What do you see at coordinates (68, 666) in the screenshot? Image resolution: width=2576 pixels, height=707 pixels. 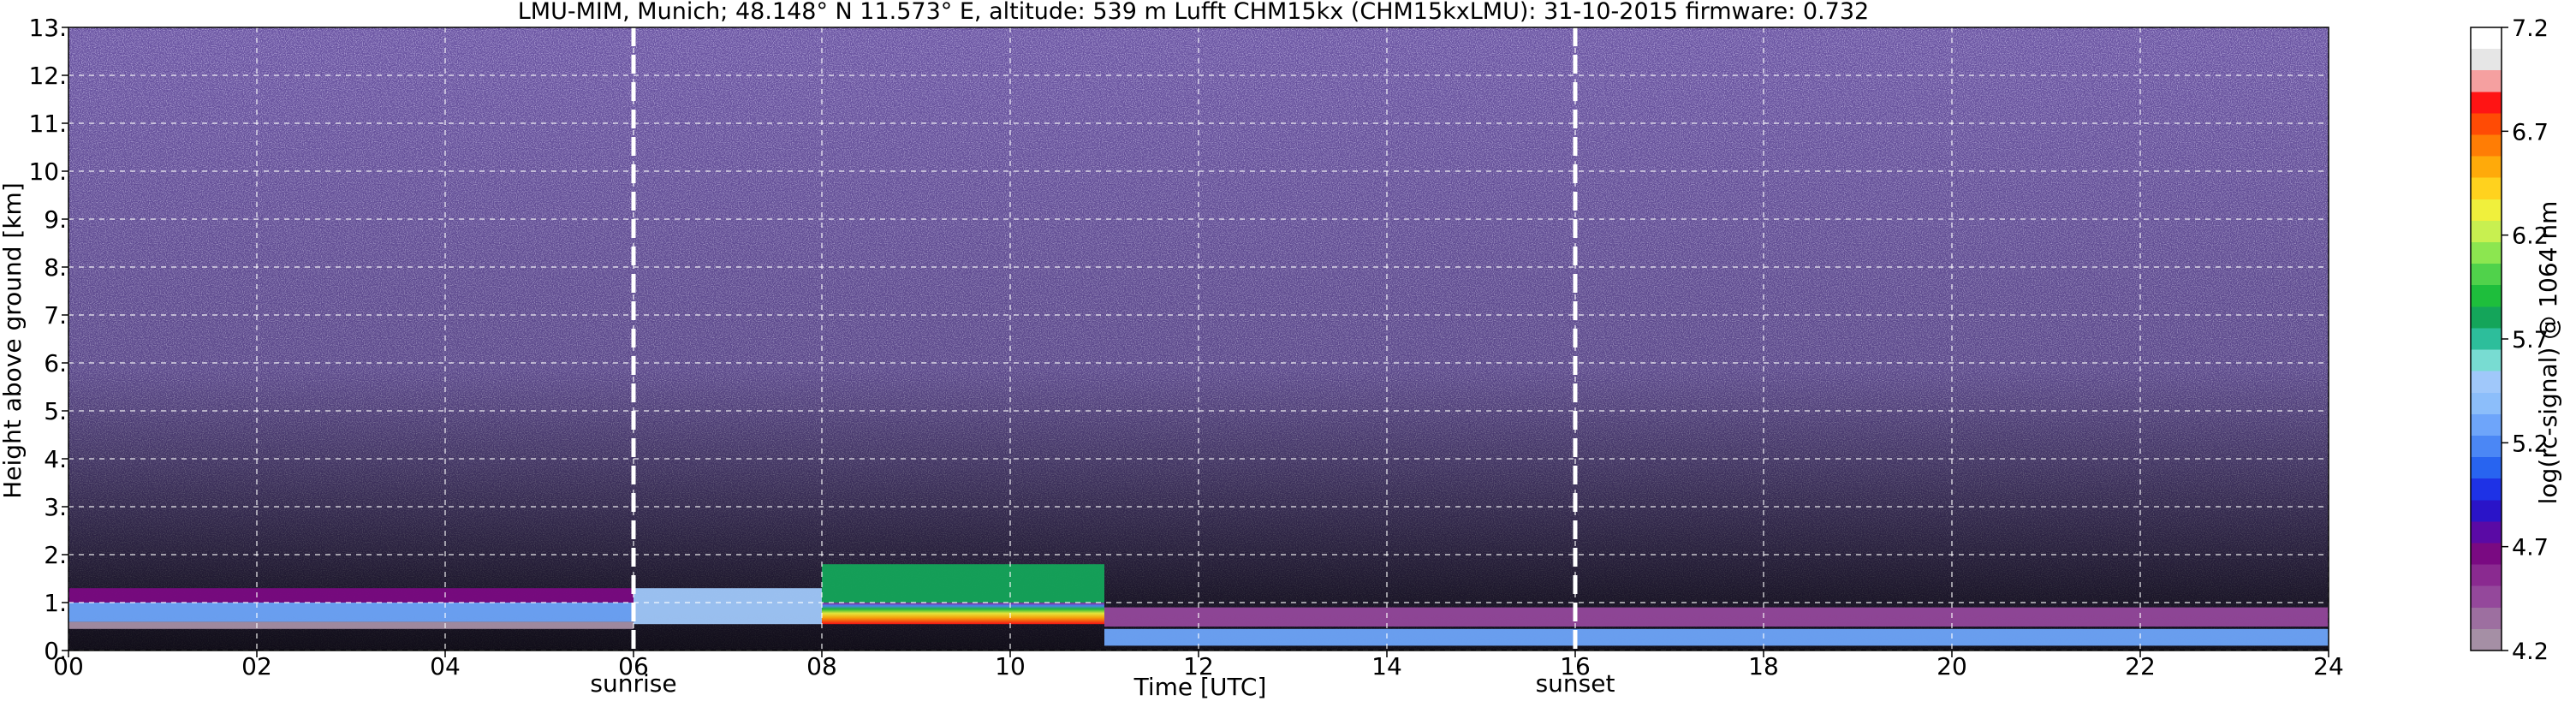 I see `x-tick-label: 00` at bounding box center [68, 666].